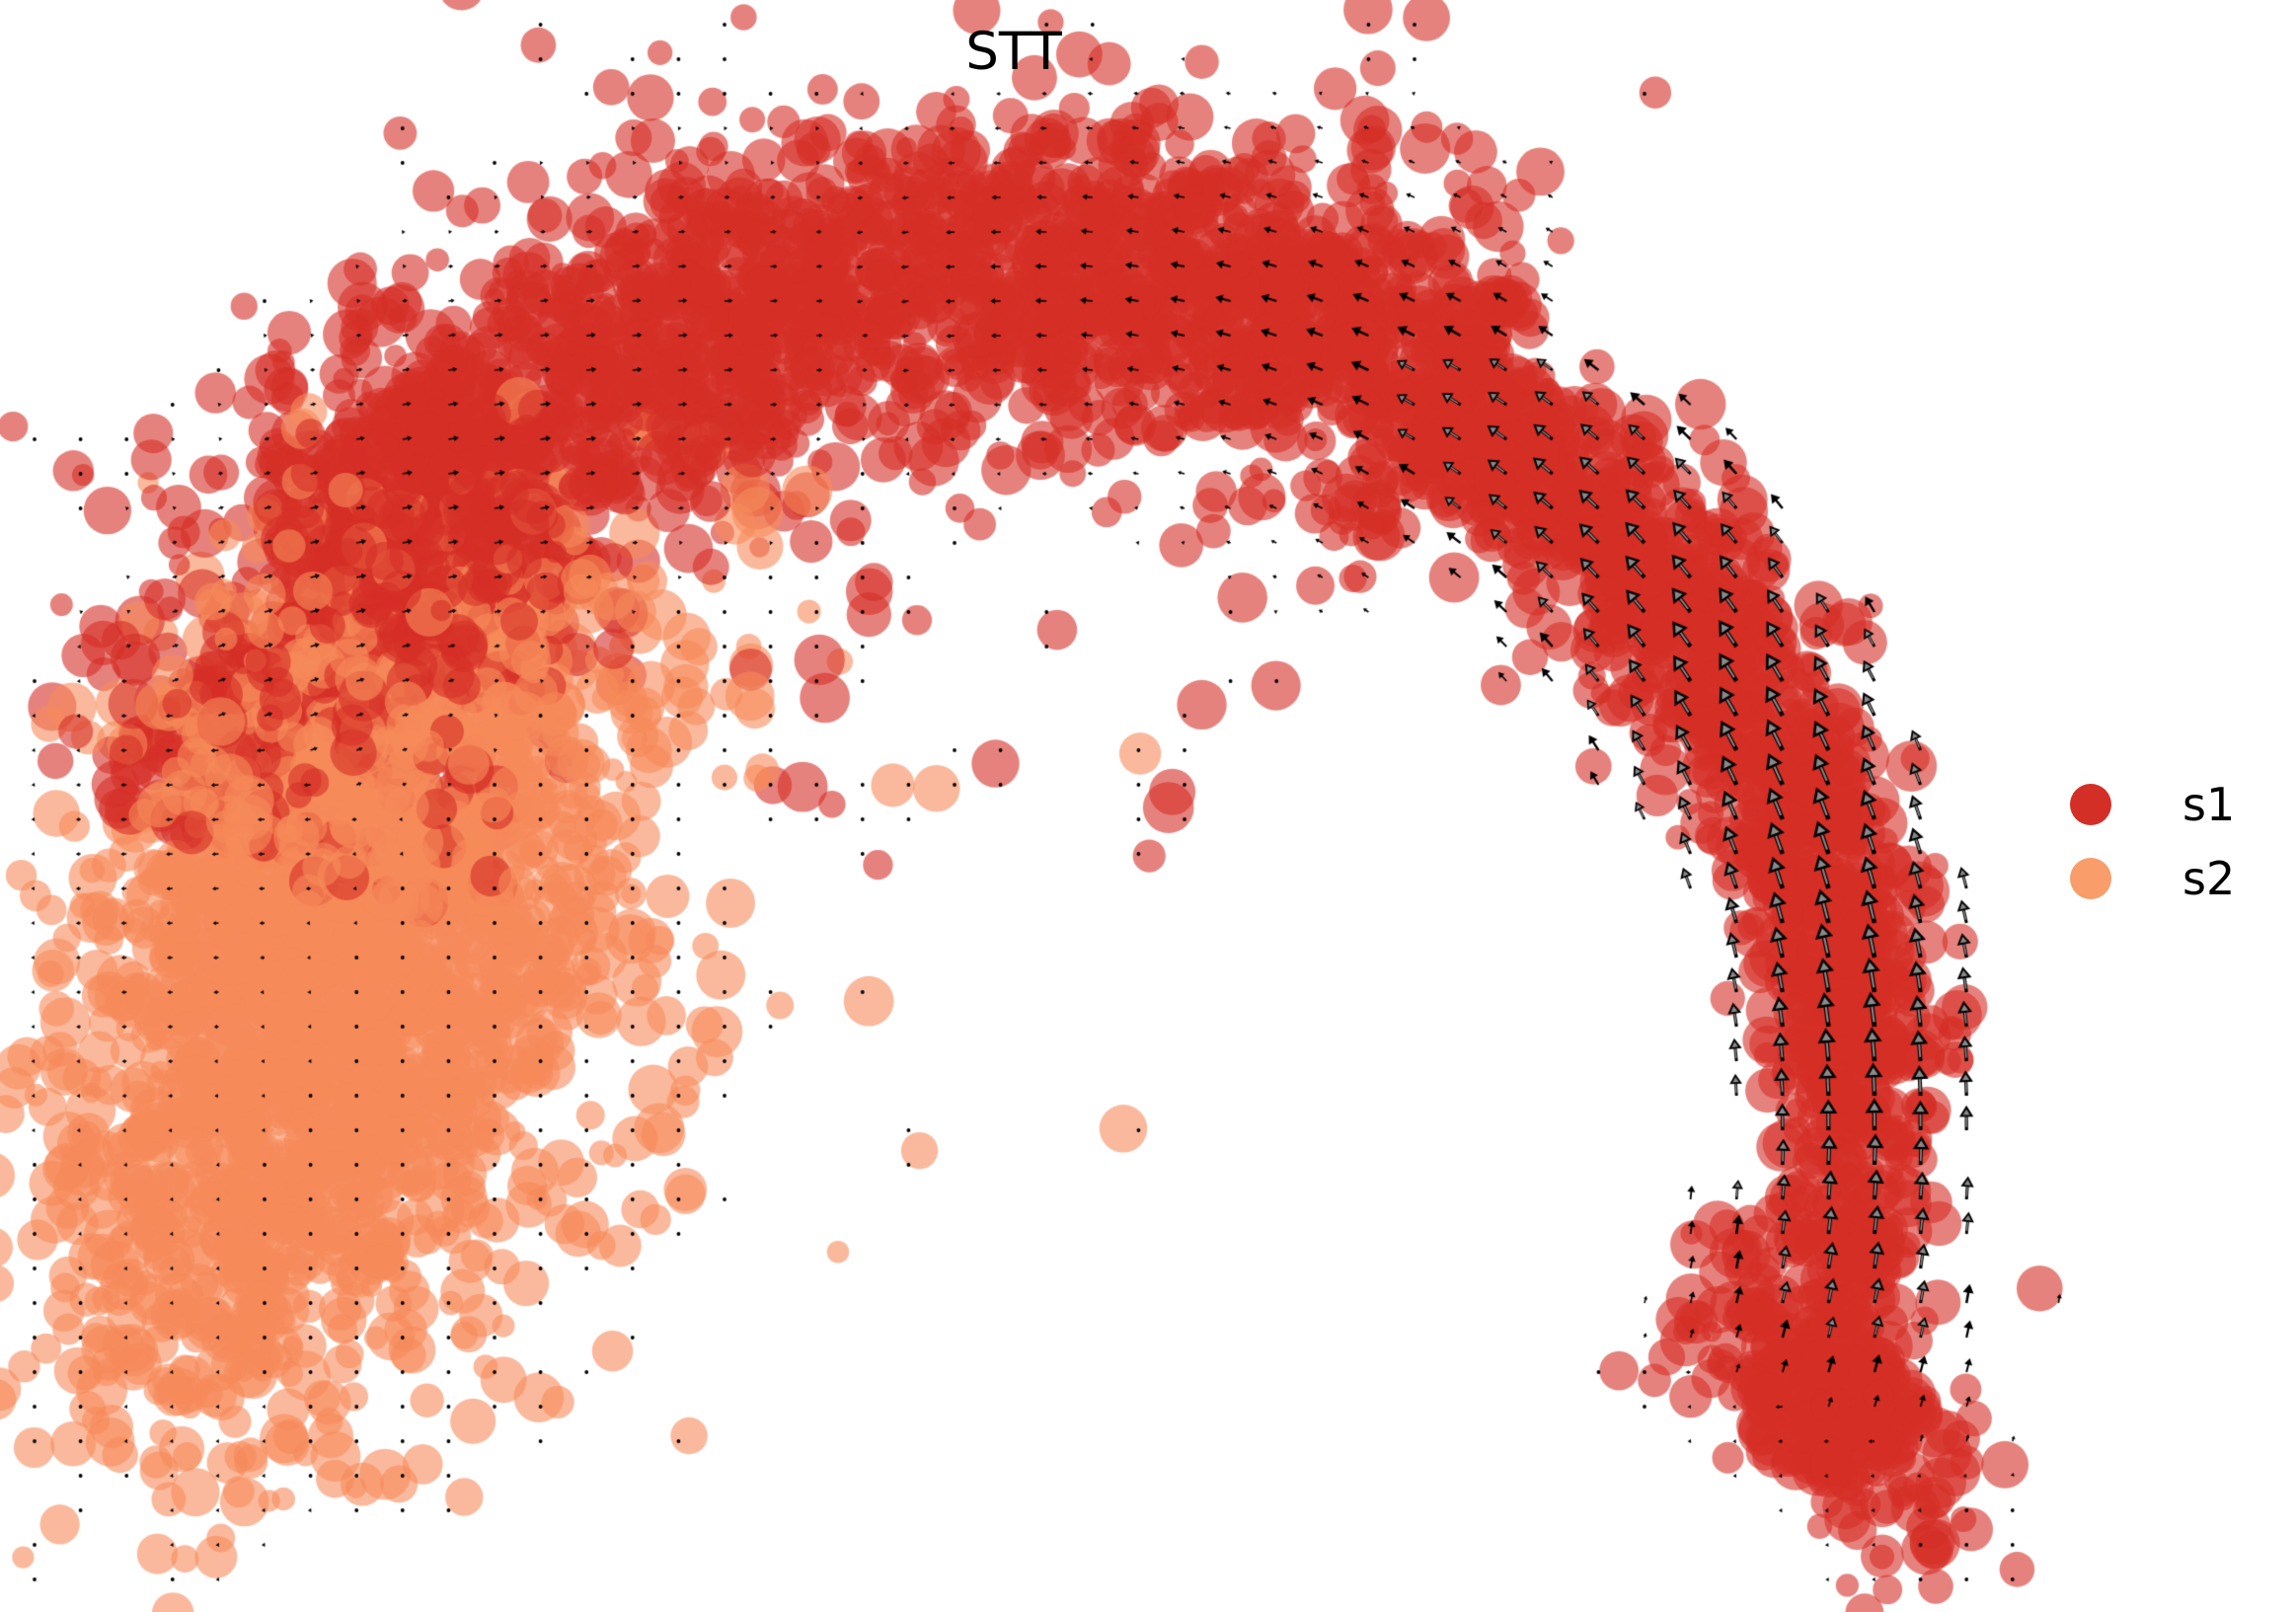  What do you see at coordinates (2090, 879) in the screenshot?
I see `legend-swatch-s2` at bounding box center [2090, 879].